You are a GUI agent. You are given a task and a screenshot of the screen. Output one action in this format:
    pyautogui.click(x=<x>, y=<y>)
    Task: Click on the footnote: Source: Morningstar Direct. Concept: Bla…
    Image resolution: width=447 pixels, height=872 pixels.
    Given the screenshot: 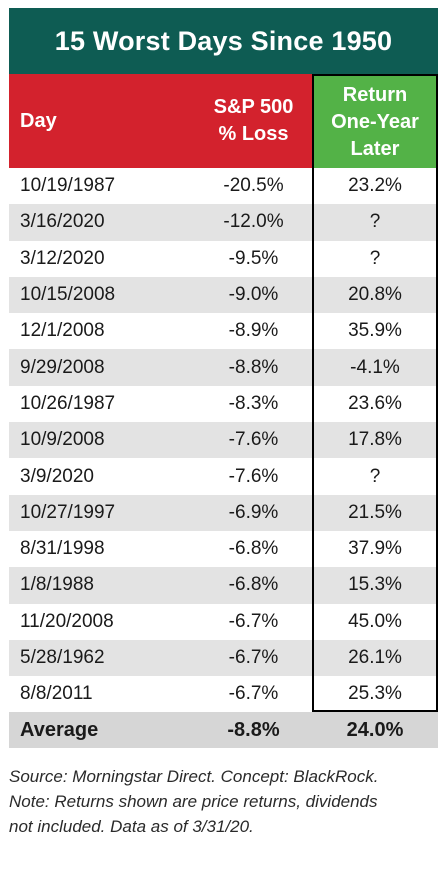 What is the action you would take?
    pyautogui.click(x=224, y=801)
    